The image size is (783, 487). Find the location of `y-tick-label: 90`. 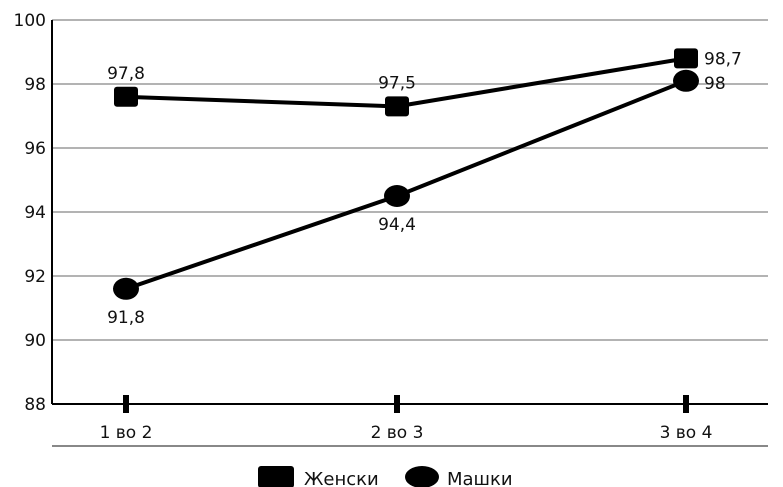

y-tick-label: 90 is located at coordinates (35, 341).